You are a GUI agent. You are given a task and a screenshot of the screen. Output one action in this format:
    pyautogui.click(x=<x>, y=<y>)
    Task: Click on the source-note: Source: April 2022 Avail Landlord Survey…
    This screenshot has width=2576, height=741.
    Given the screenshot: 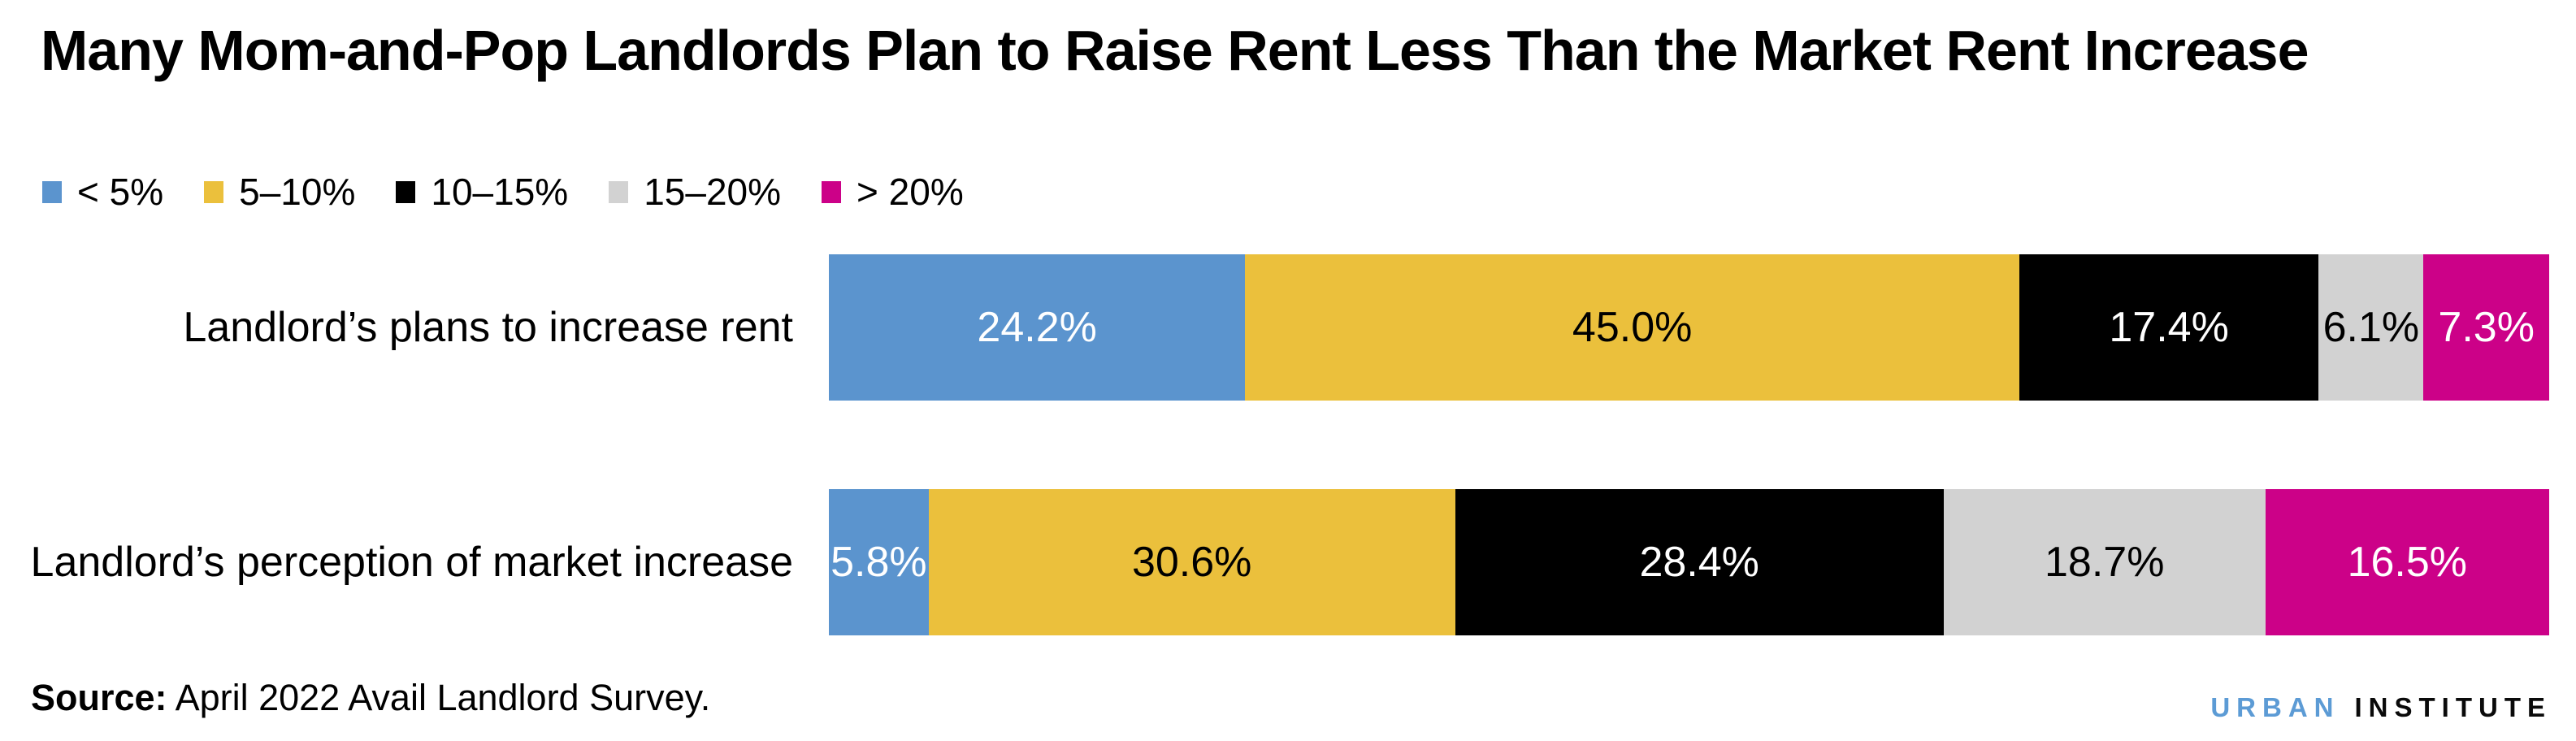 What is the action you would take?
    pyautogui.click(x=370, y=698)
    